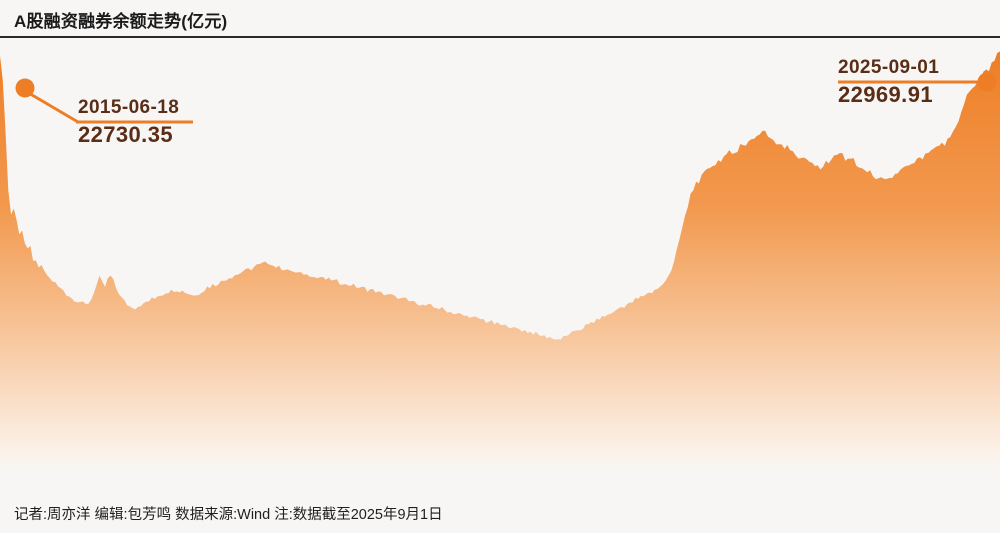 Image resolution: width=1000 pixels, height=533 pixels. I want to click on annotation-end-date: 2025-09-01, so click(889, 67).